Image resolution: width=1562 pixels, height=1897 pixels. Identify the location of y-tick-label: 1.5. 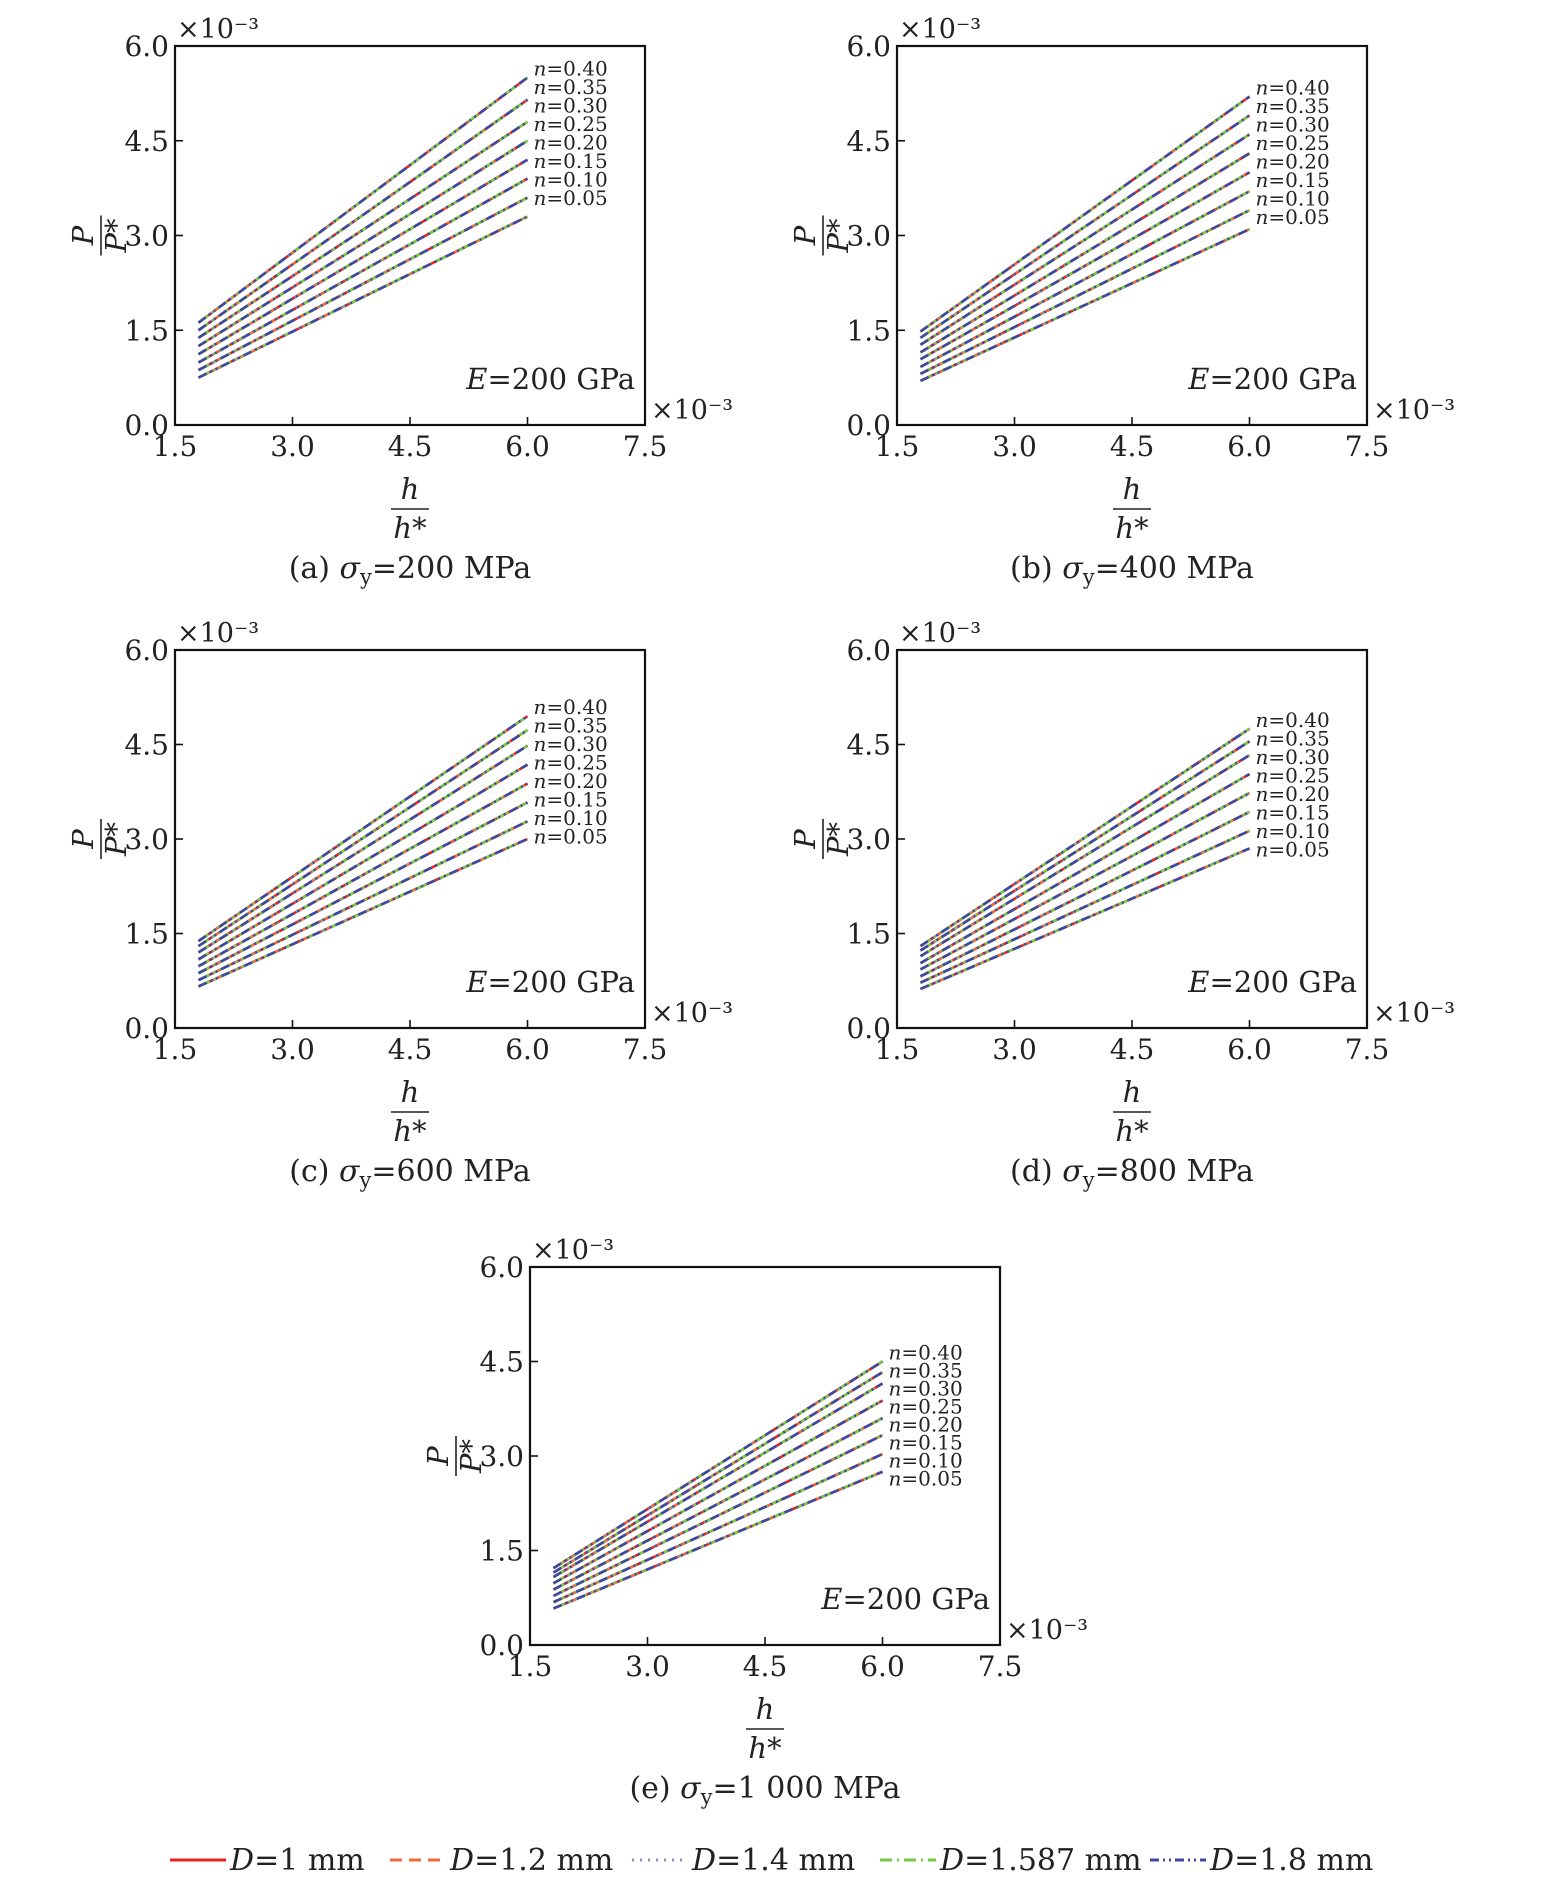
(501, 1551).